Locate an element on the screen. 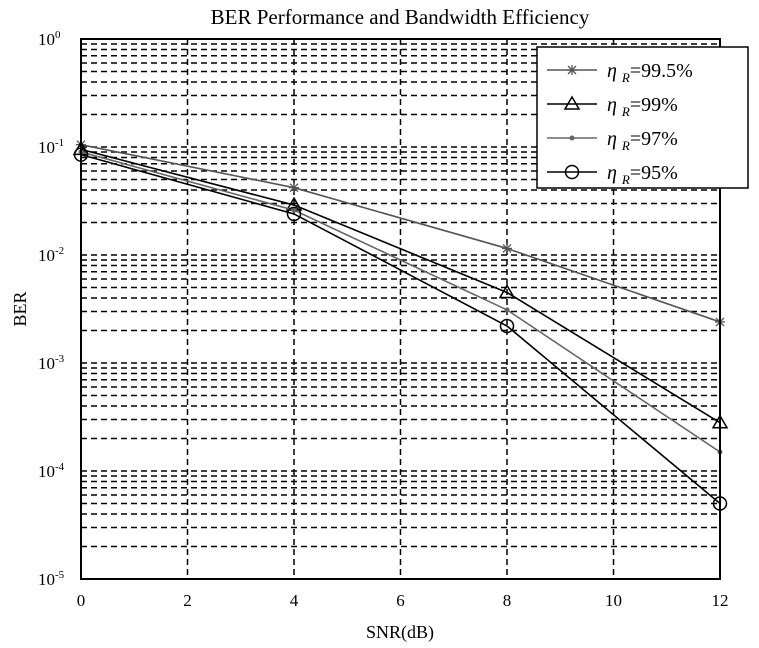  x-tick-label: 6 is located at coordinates (400, 600).